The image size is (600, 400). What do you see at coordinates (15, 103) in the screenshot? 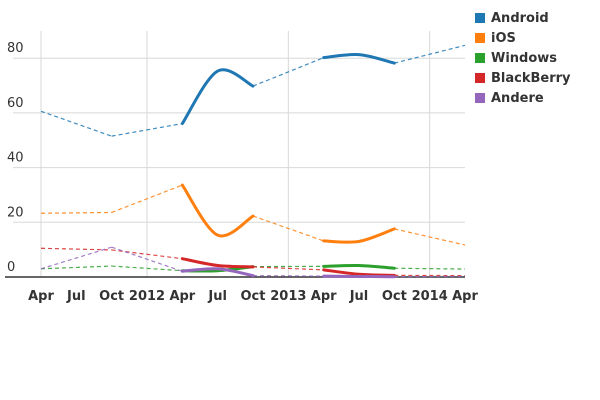
I see `y-tick-label: 60` at bounding box center [15, 103].